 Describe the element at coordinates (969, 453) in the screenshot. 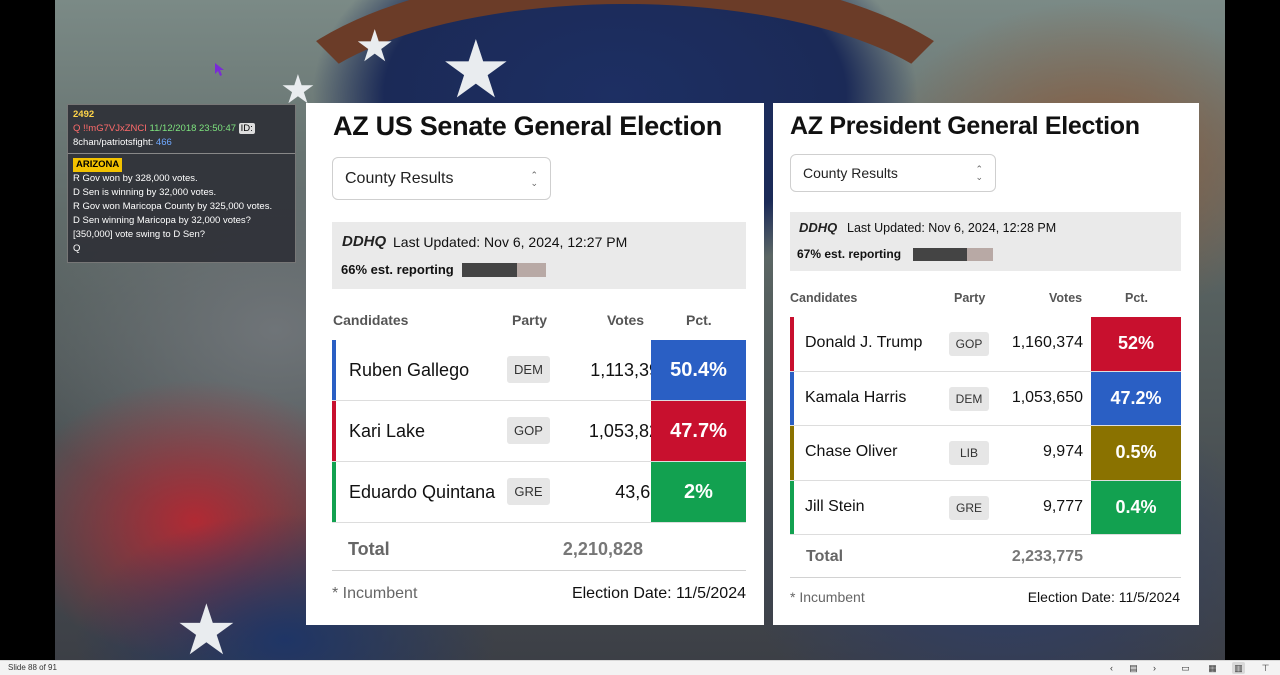

I see `party-badge: LIB` at that location.